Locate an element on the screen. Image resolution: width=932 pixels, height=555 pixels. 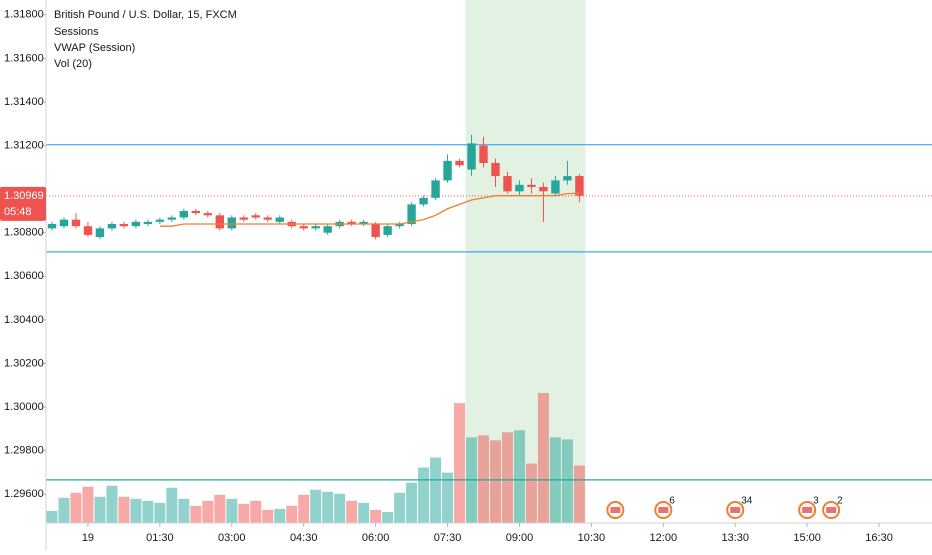
event-count: 3 is located at coordinates (816, 501).